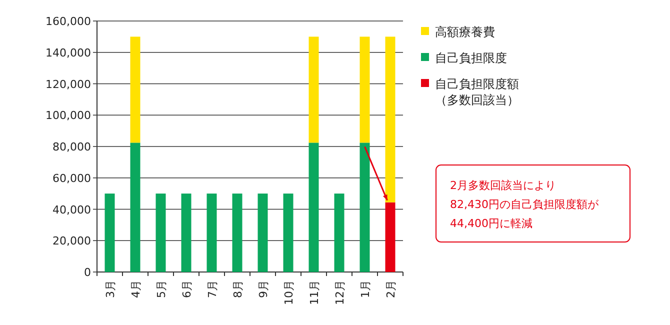  I want to click on xtick: 2月, so click(391, 289).